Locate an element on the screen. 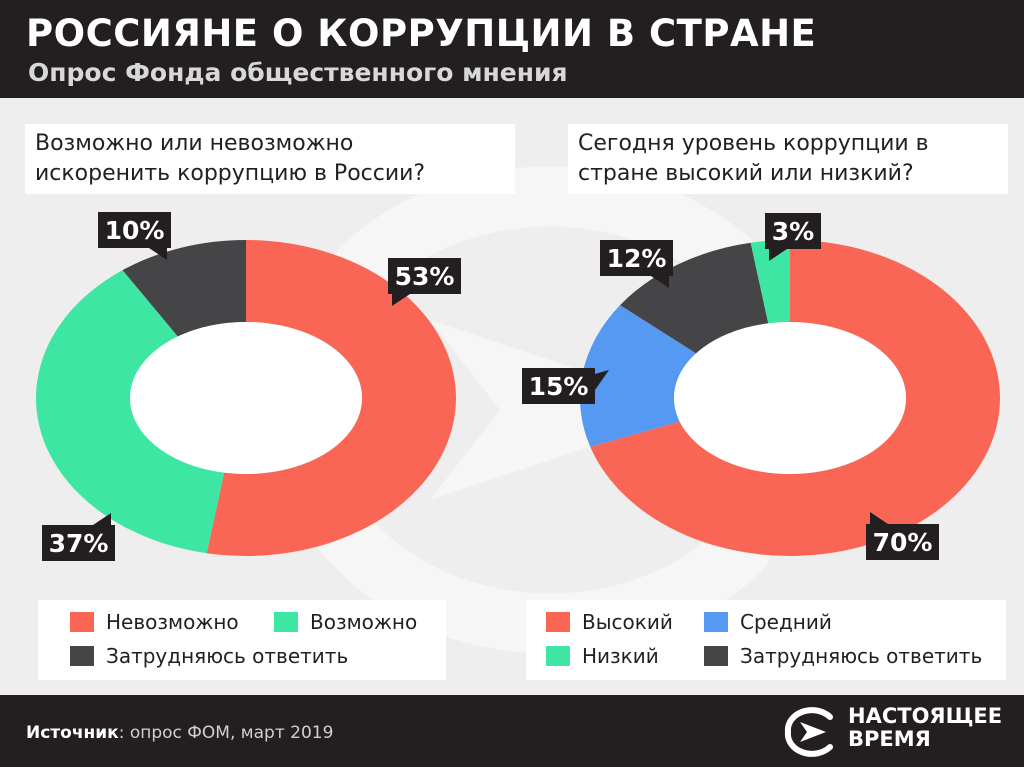  donut-1-data-label-3: 10% is located at coordinates (134, 236).